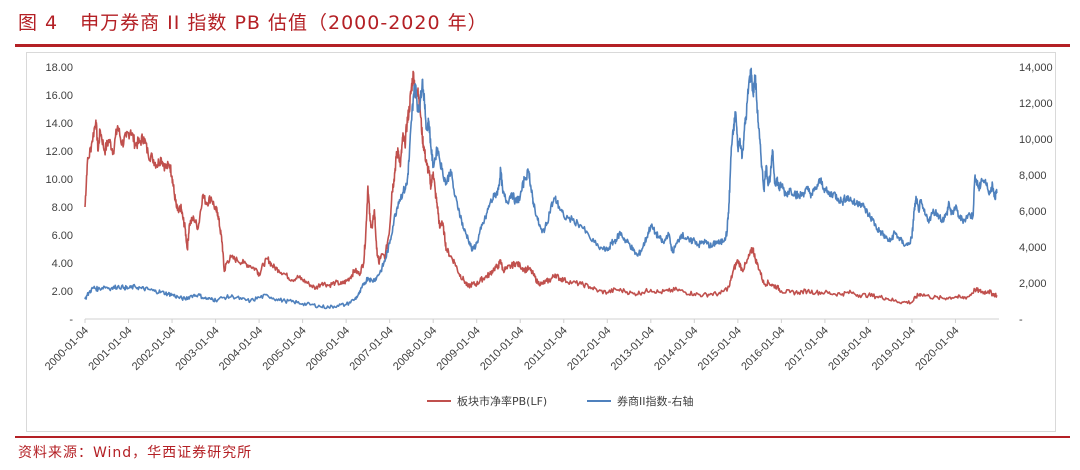 The height and width of the screenshot is (470, 1080). I want to click on y-right-tick-label: 2,000, so click(1033, 284).